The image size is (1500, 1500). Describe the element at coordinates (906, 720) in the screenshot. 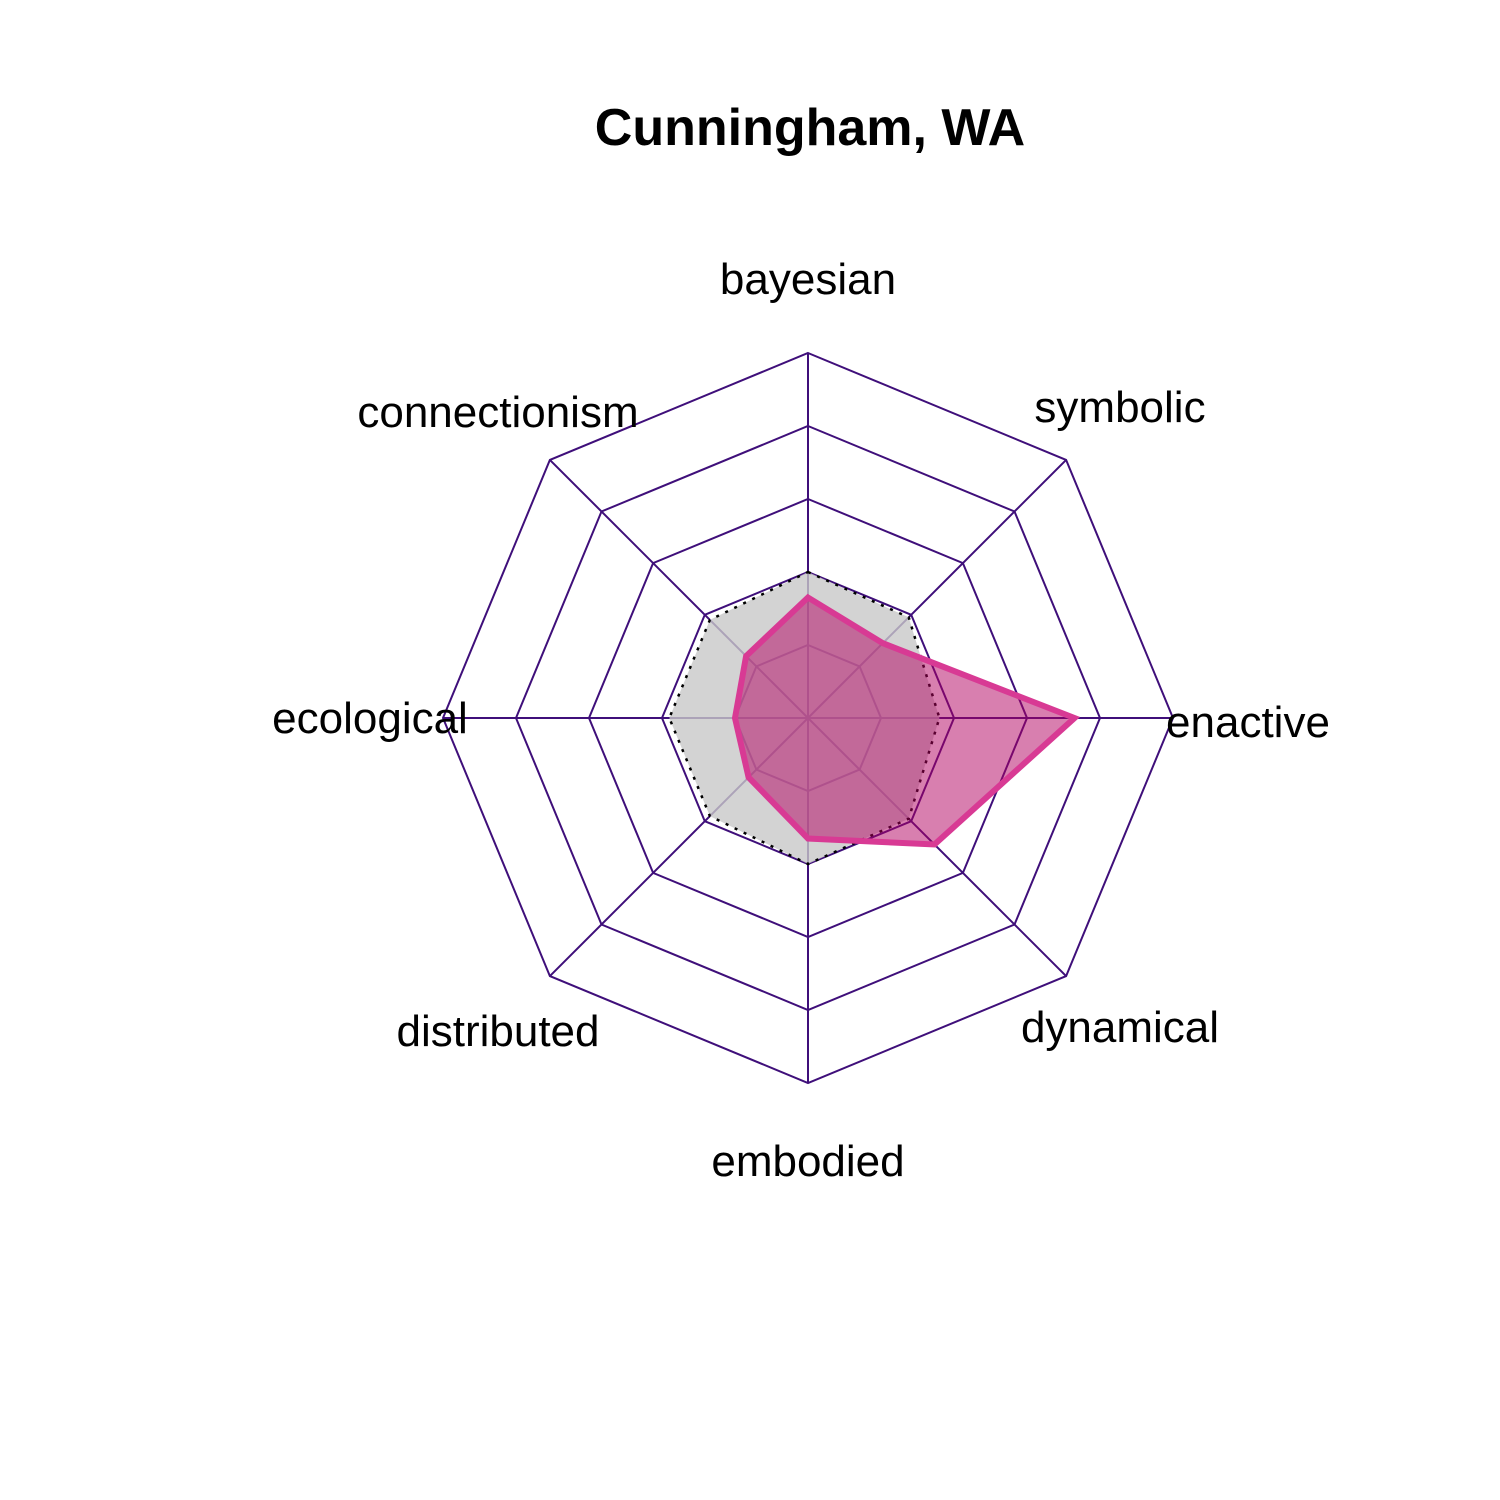

I see `series-1-area` at that location.